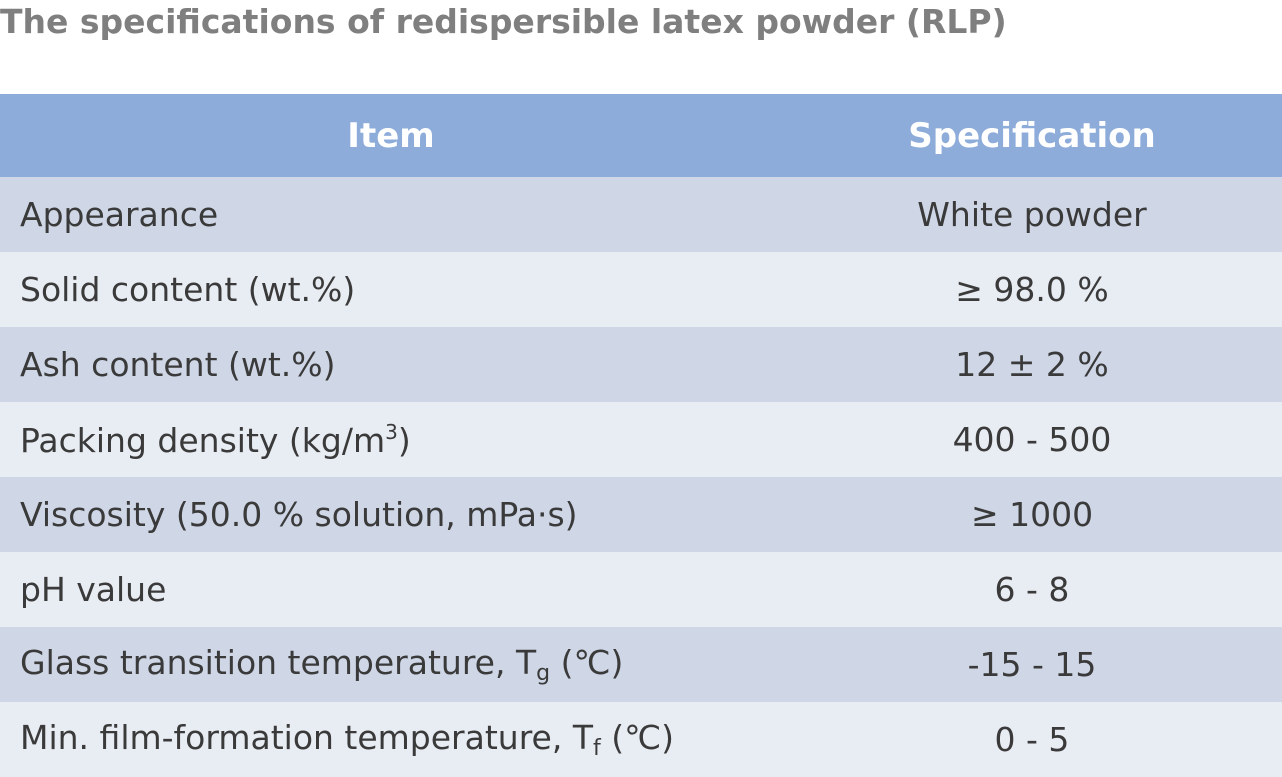 The height and width of the screenshot is (777, 1282). Describe the element at coordinates (1032, 514) in the screenshot. I see `spec-cell: ≥ 1000` at that location.